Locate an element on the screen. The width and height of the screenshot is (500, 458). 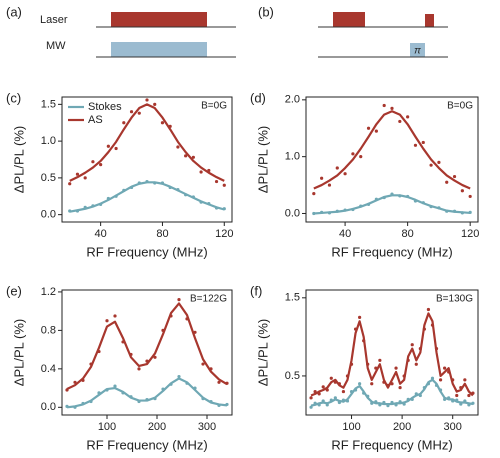
y-tick-label: 2.0 is located at coordinates (292, 100).